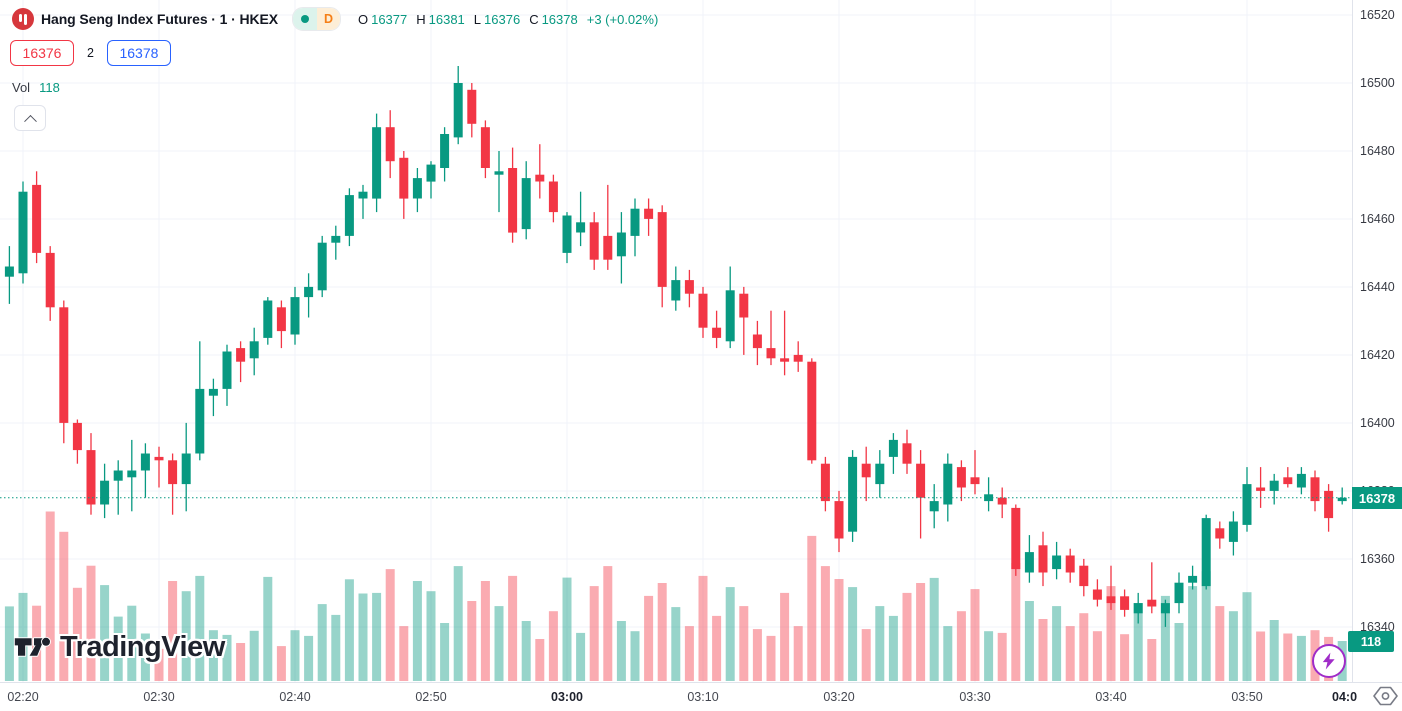  What do you see at coordinates (1377, 626) in the screenshot?
I see `price-axis-label: 16340` at bounding box center [1377, 626].